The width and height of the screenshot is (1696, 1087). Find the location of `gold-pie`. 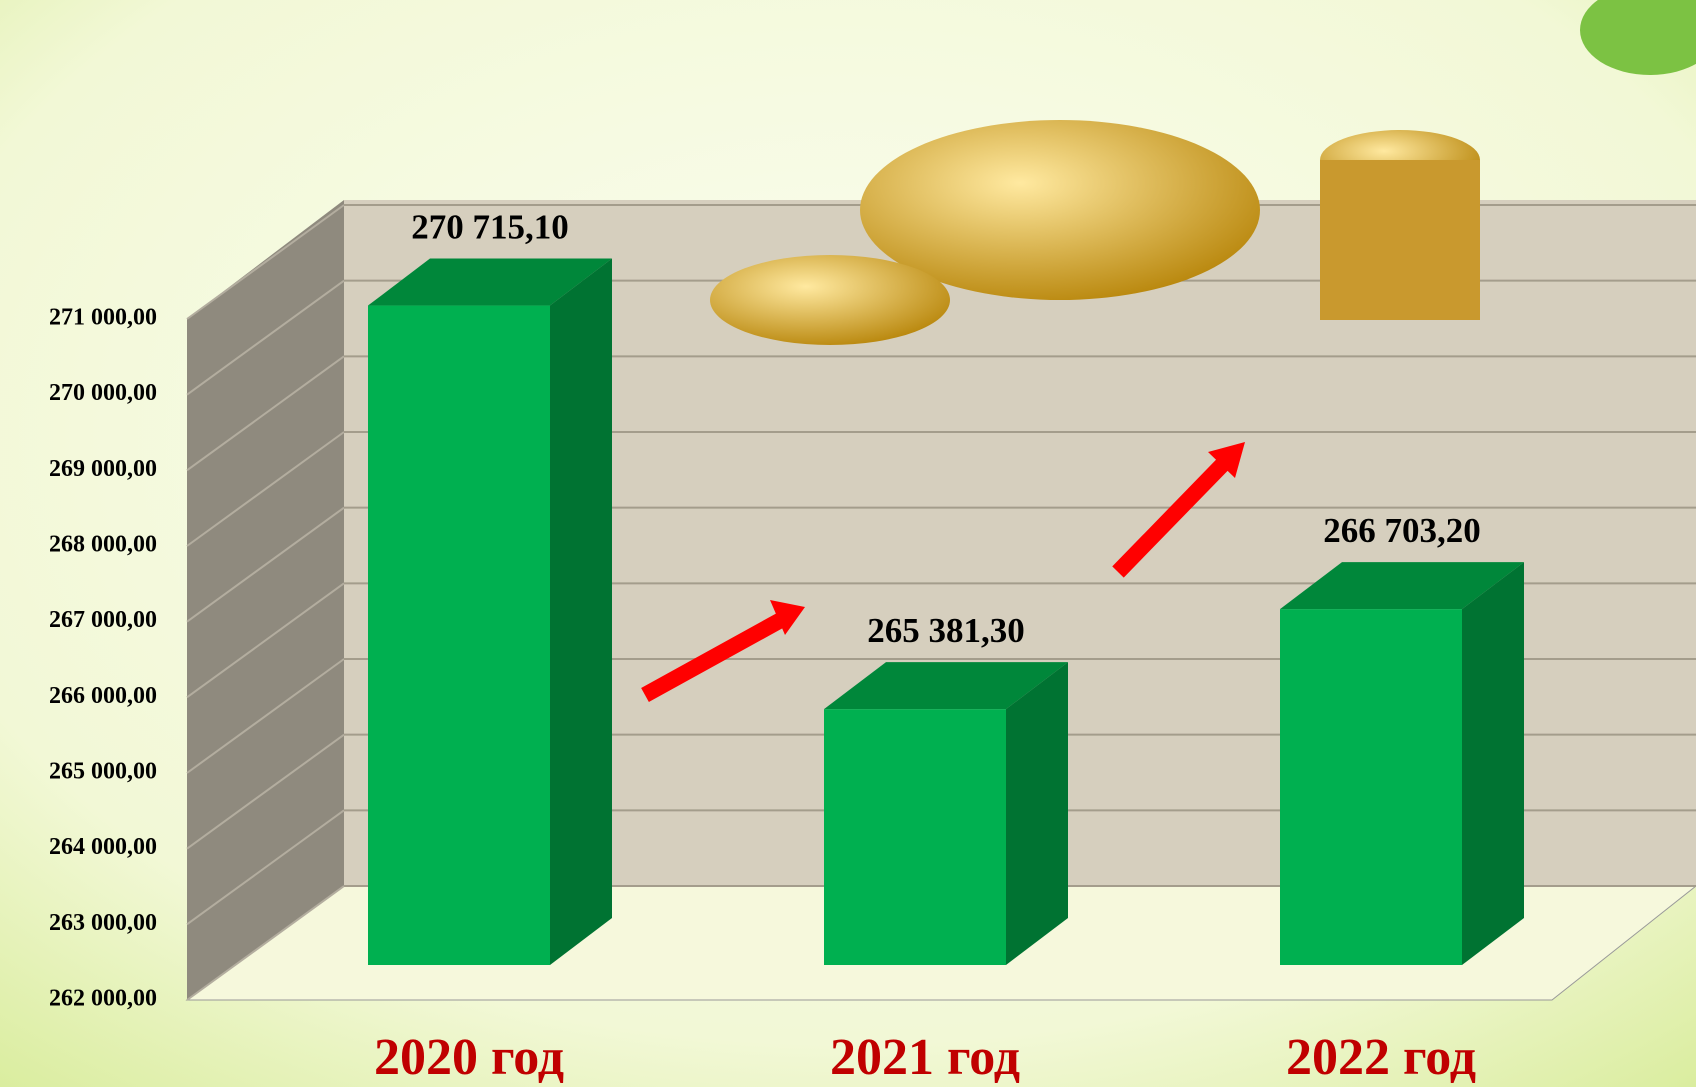

gold-pie is located at coordinates (1060, 210).